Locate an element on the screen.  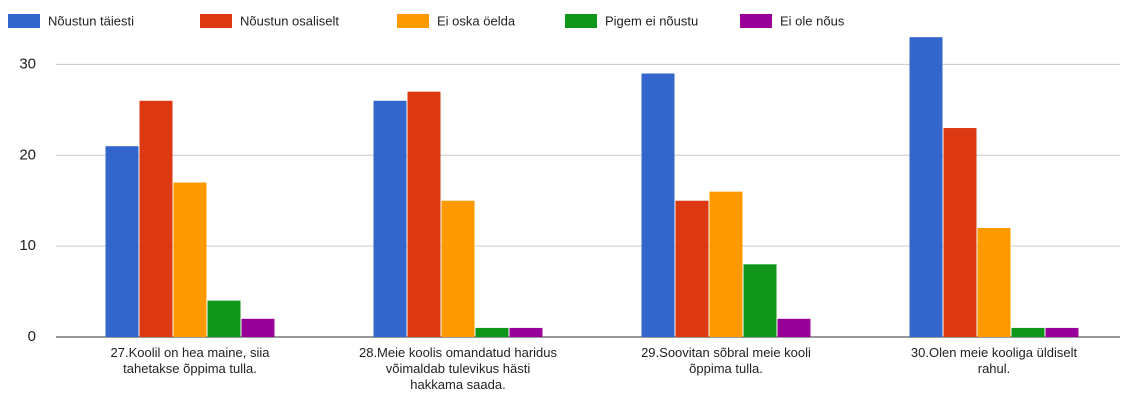
y-tick-label: 10 is located at coordinates (27, 245).